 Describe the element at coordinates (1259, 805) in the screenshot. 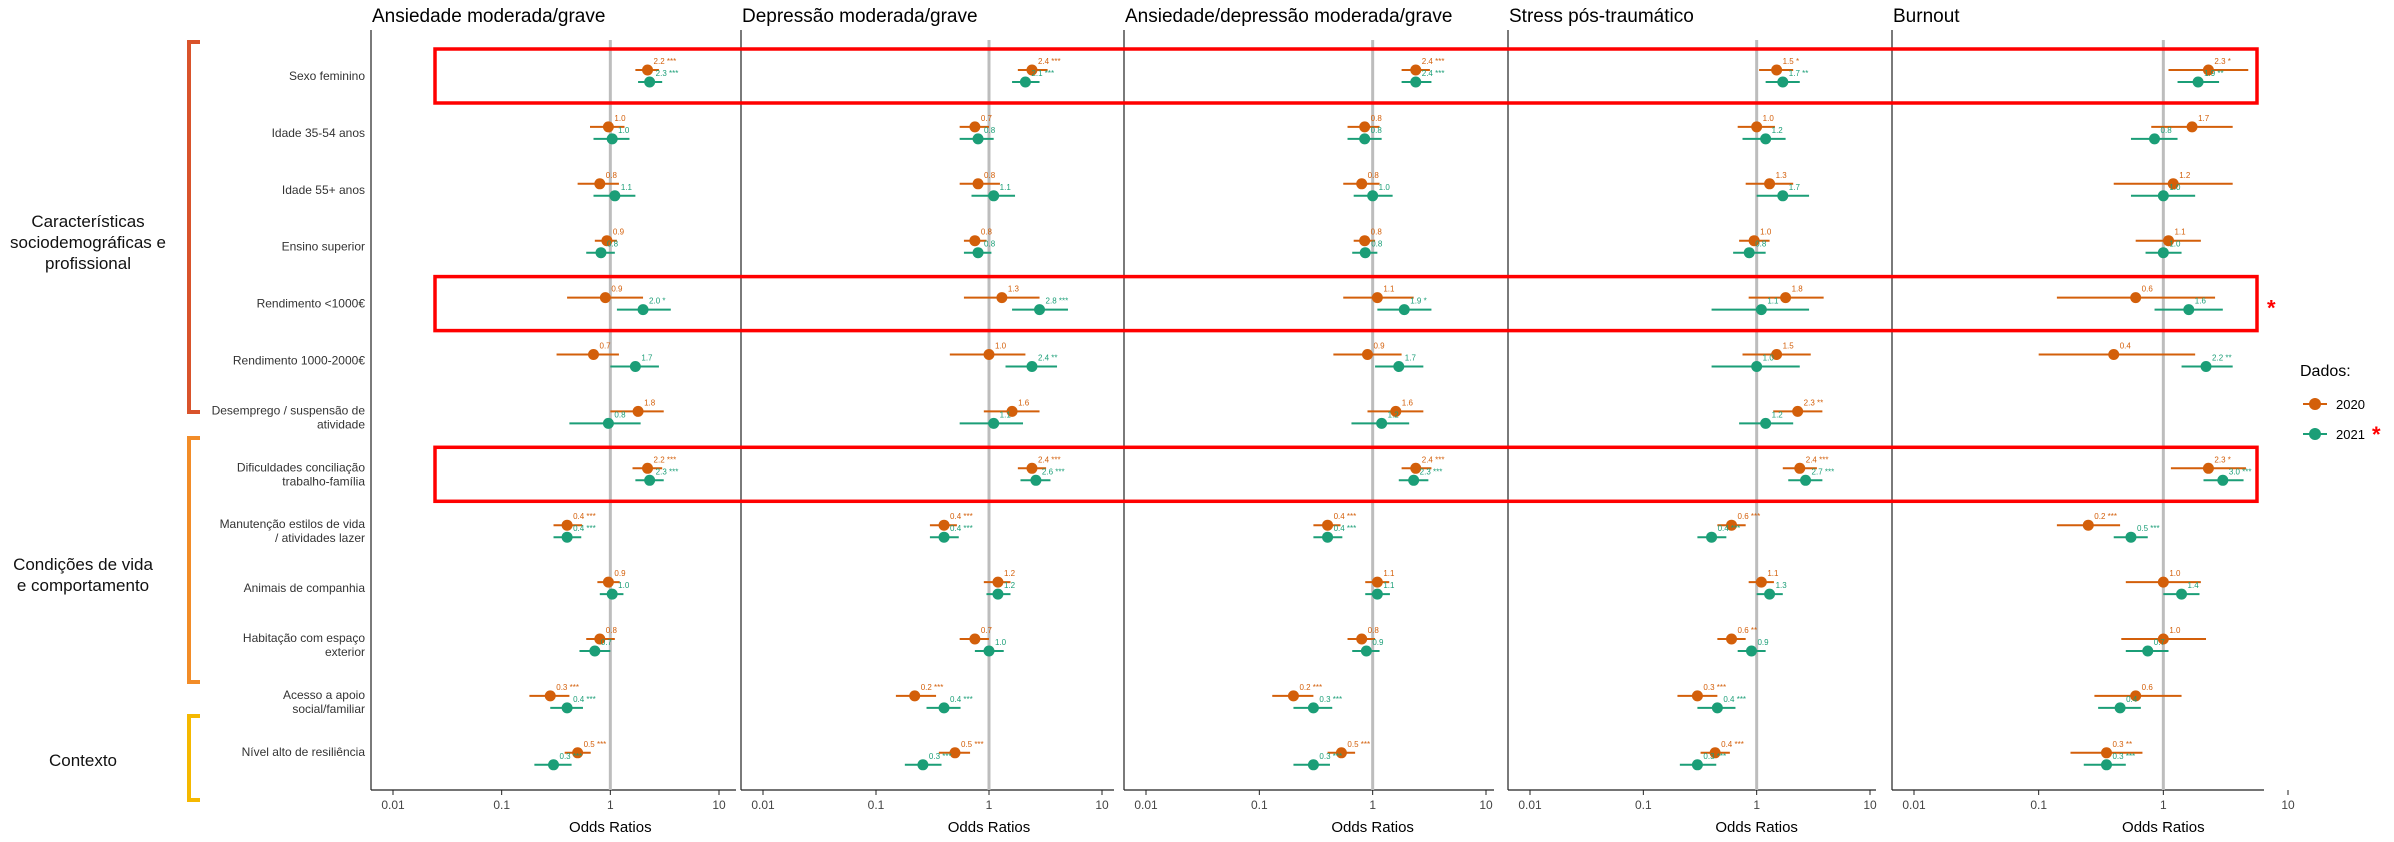

I see `x-tick-label: 0.1` at that location.